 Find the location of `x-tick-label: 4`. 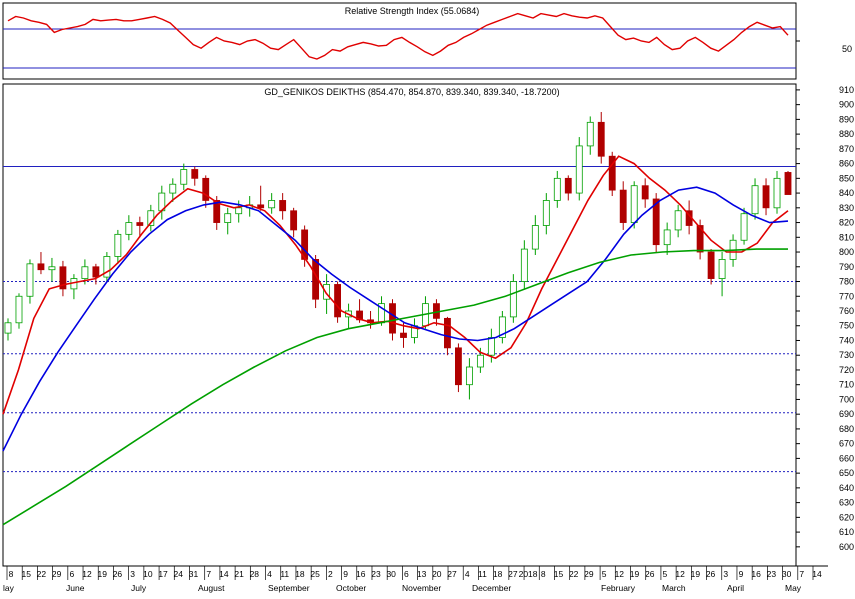

x-tick-label: 4 is located at coordinates (269, 574).